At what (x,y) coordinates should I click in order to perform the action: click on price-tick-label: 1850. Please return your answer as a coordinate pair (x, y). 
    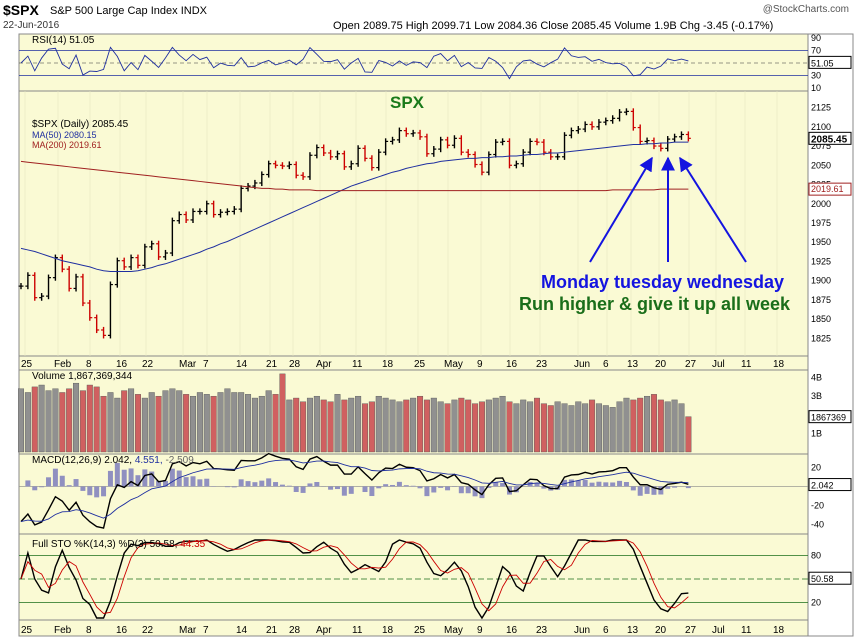
    Looking at the image, I should click on (821, 319).